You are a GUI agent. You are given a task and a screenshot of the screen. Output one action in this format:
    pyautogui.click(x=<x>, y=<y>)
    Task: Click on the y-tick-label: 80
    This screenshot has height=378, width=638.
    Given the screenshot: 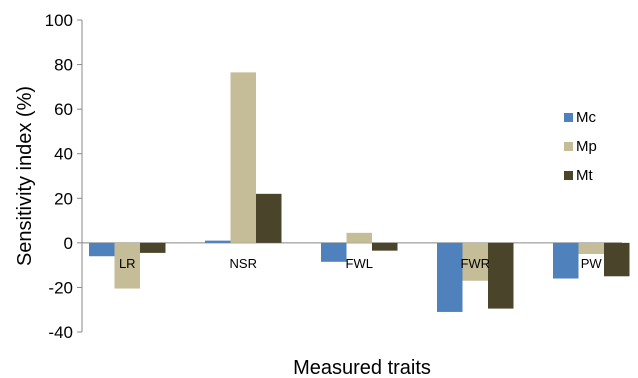 What is the action you would take?
    pyautogui.click(x=63, y=65)
    